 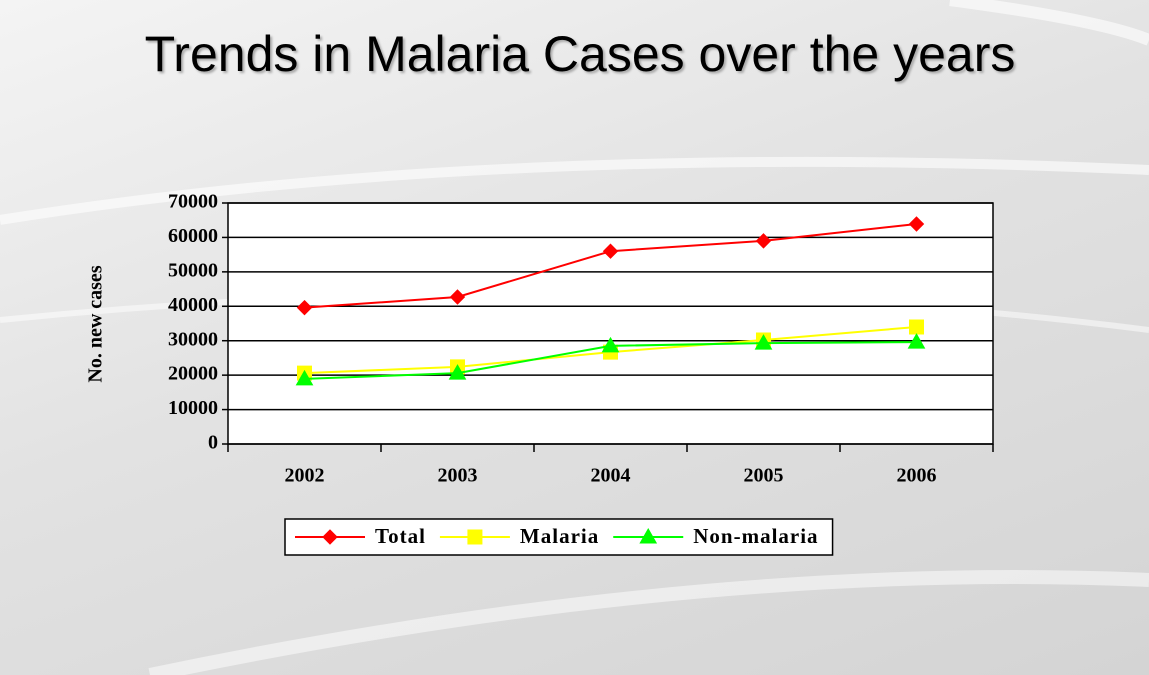 I want to click on y-tick-label: 30000, so click(x=193, y=339).